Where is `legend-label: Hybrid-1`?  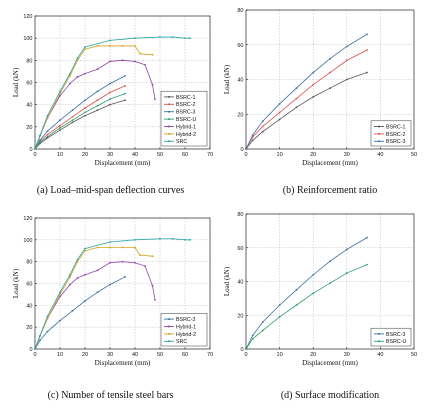 legend-label: Hybrid-1 is located at coordinates (186, 327).